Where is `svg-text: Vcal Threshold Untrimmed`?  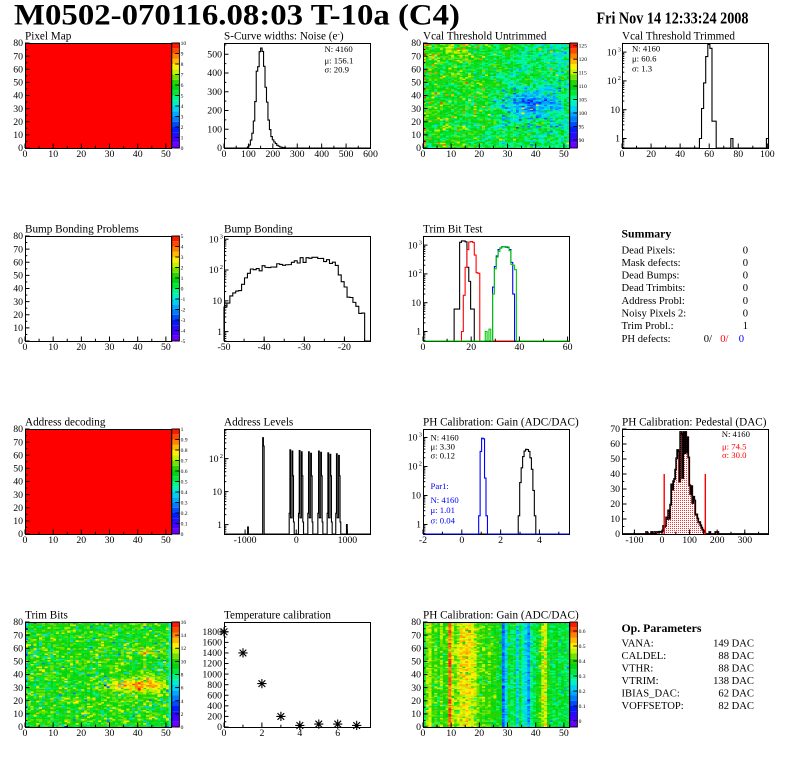
svg-text: Vcal Threshold Untrimmed is located at coordinates (485, 37).